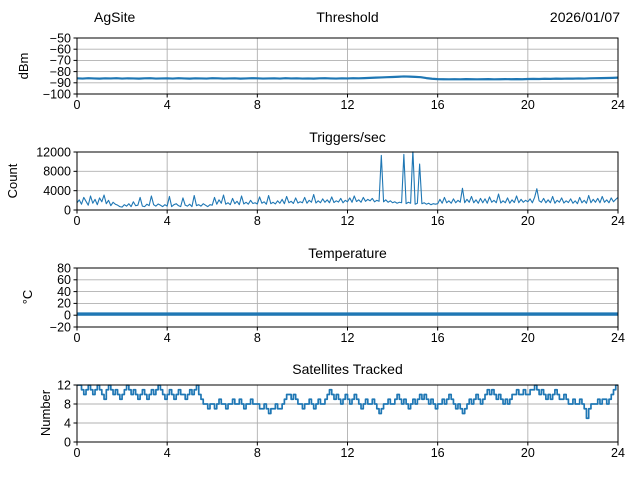 The height and width of the screenshot is (480, 640). I want to click on y-tick-label: −70, so click(60, 61).